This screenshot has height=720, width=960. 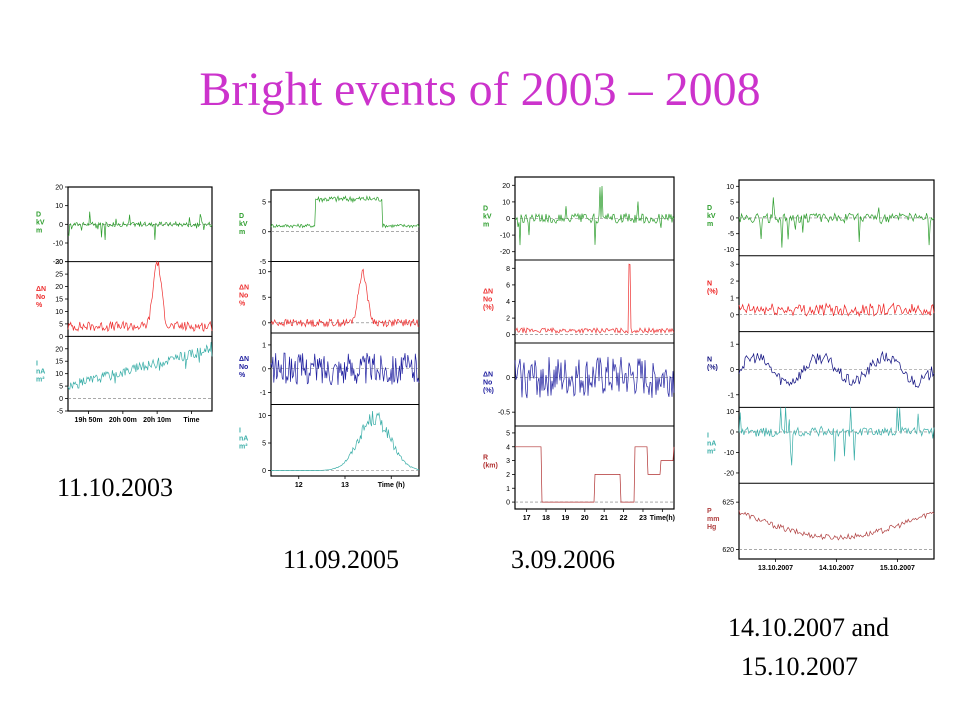 What do you see at coordinates (299, 485) in the screenshot?
I see `x-tick-label: 12` at bounding box center [299, 485].